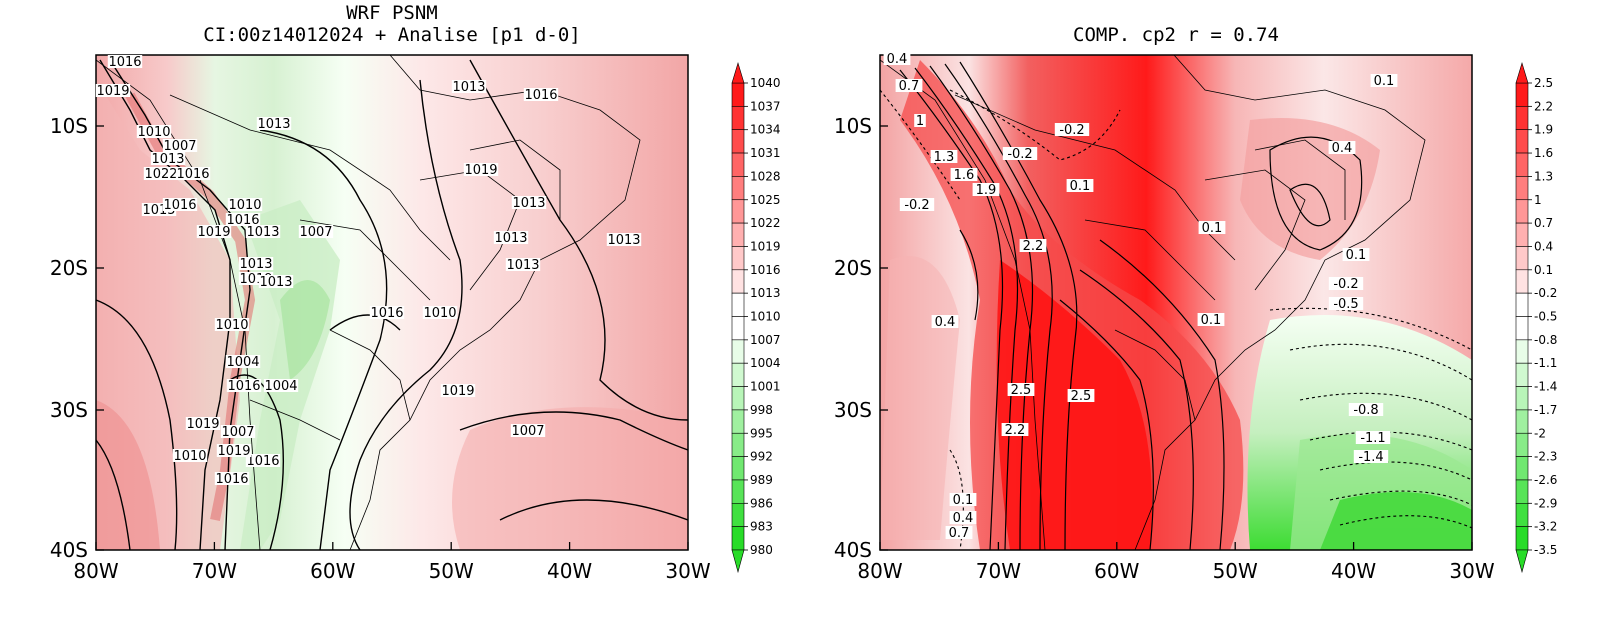 This screenshot has width=1604, height=620. What do you see at coordinates (1545, 503) in the screenshot?
I see `colorbar-label: -2.9` at bounding box center [1545, 503].